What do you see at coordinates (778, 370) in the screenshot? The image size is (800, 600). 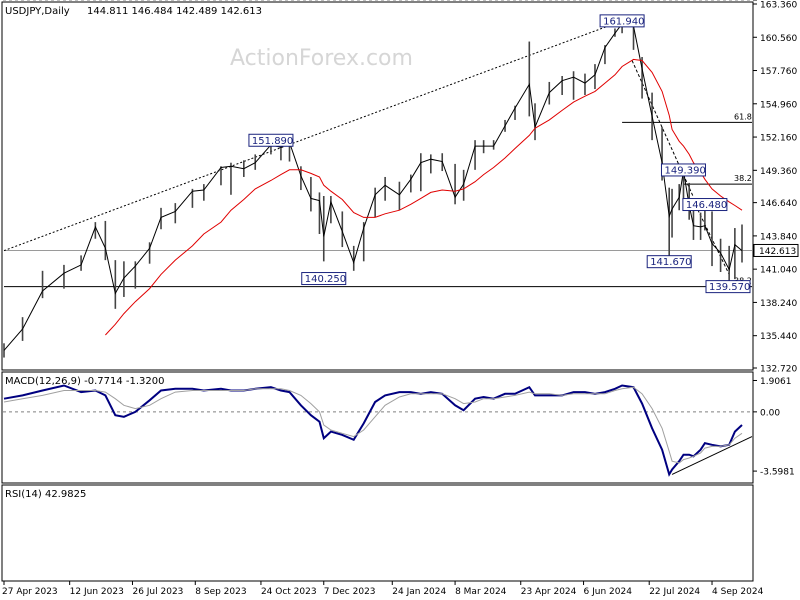 I see `price-tick-label: 132.720` at bounding box center [778, 370].